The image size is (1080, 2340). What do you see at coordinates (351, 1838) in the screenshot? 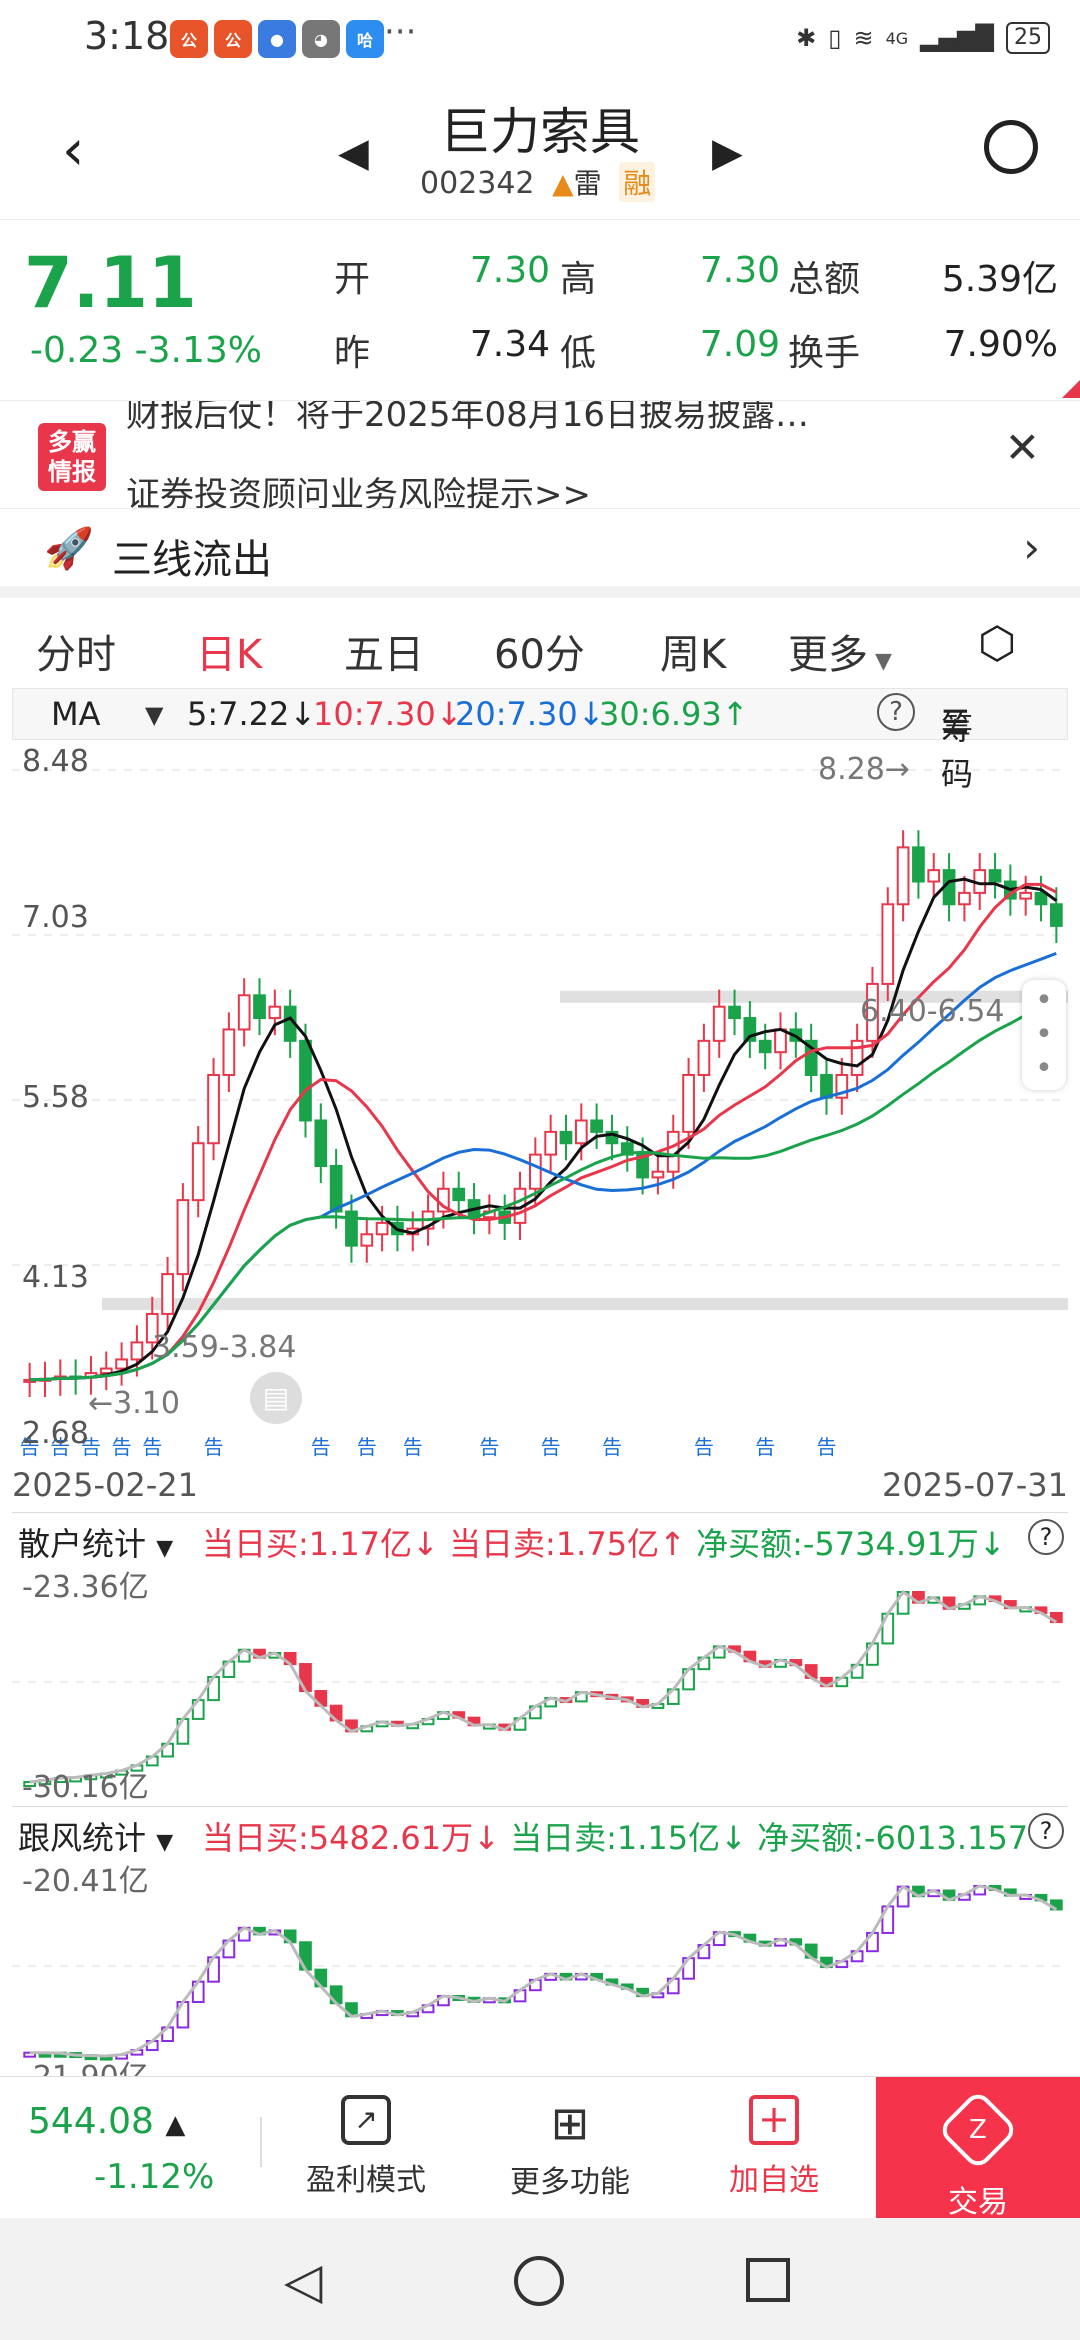
I see `follow-buy: 当日买:5482.61万↓` at bounding box center [351, 1838].